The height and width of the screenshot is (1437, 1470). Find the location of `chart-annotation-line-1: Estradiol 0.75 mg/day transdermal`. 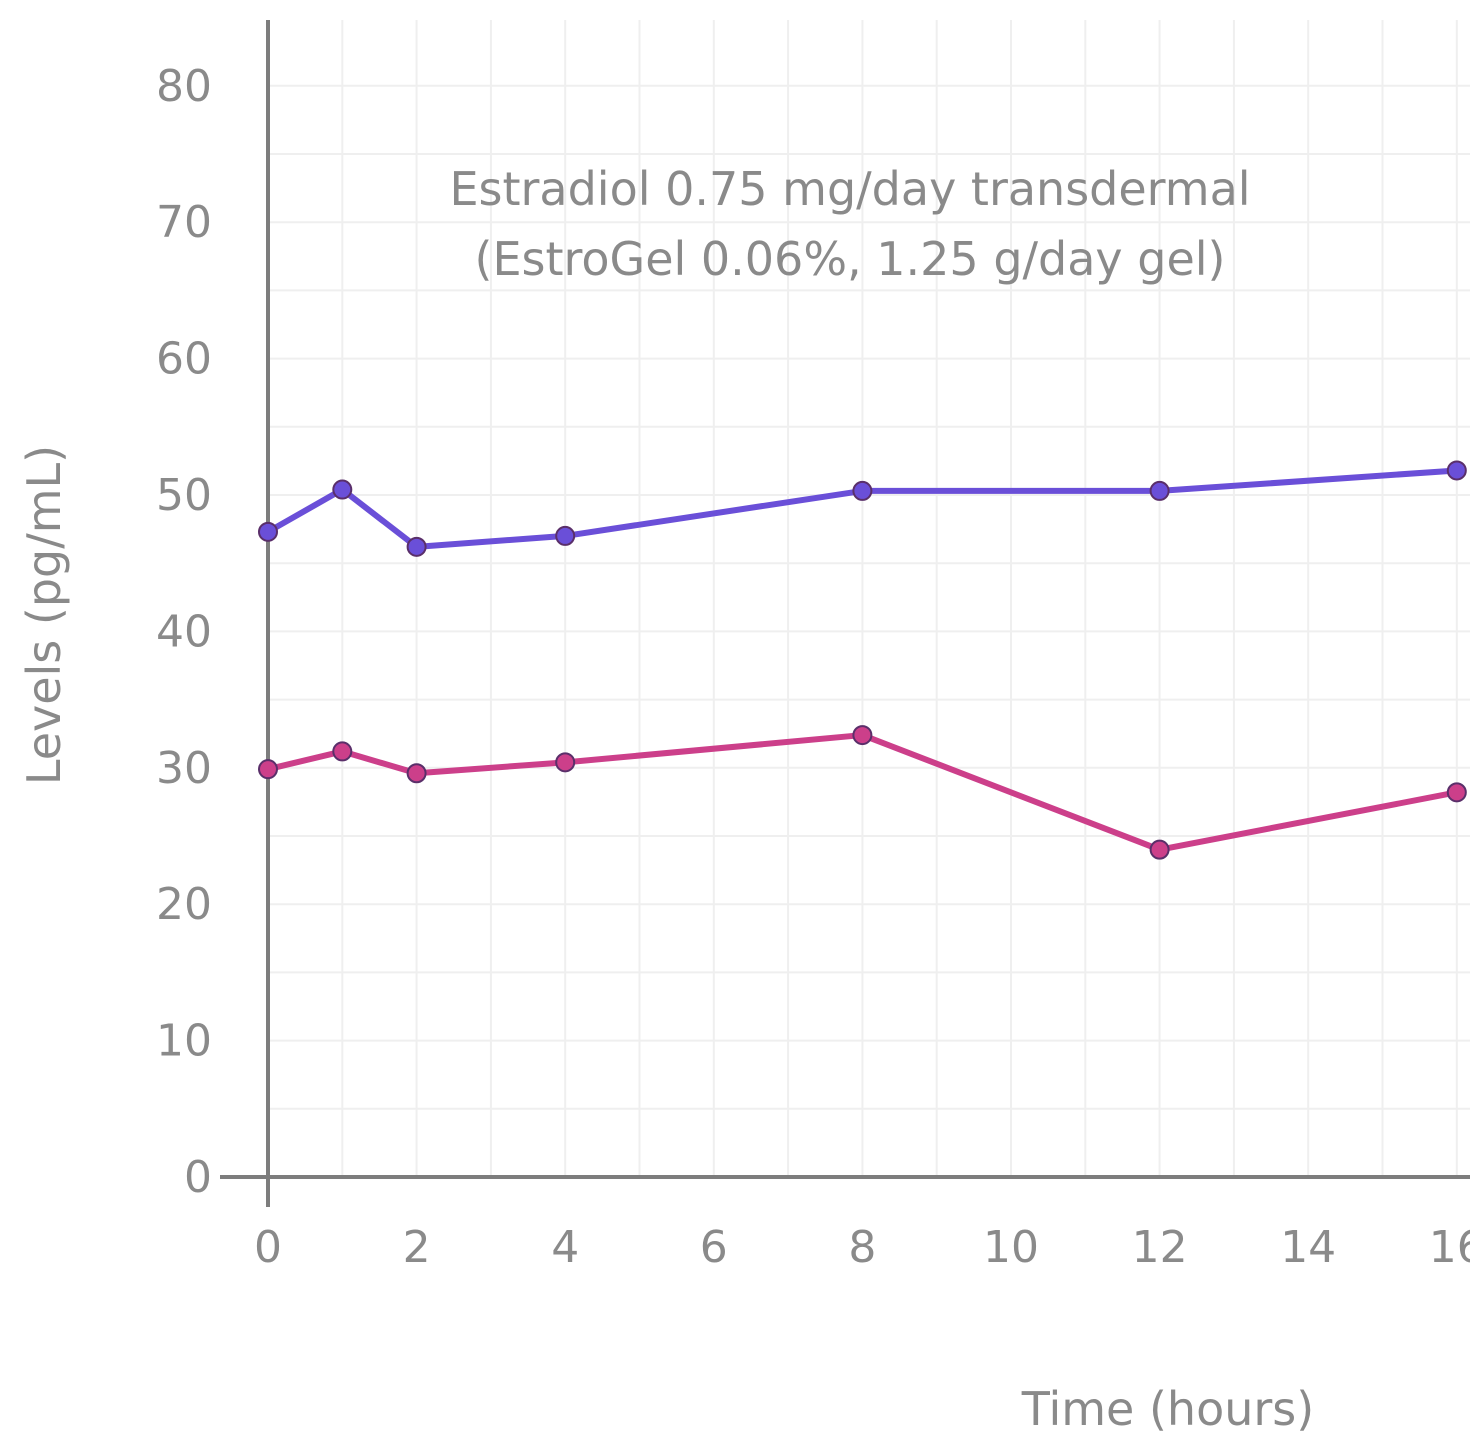

chart-annotation-line-1: Estradiol 0.75 mg/day transdermal is located at coordinates (849, 189).